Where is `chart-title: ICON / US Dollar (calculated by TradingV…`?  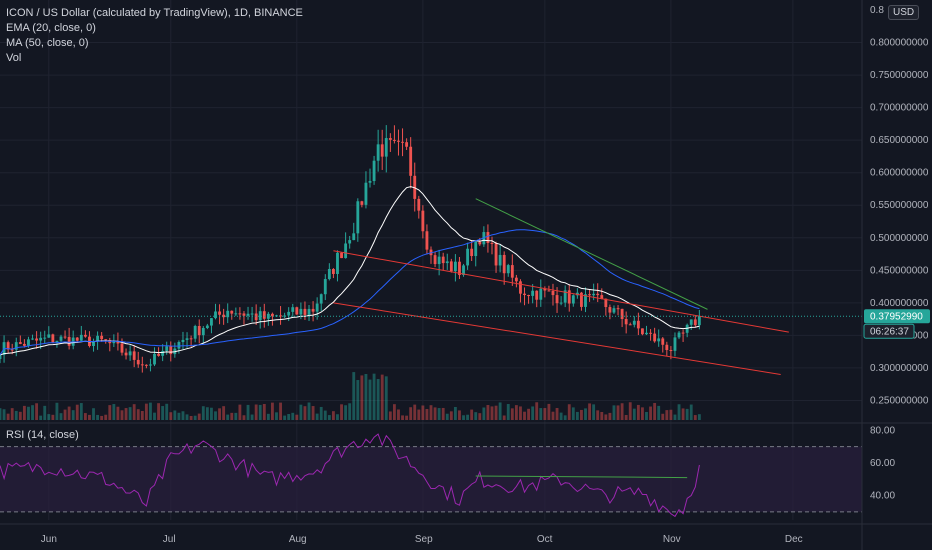
chart-title: ICON / US Dollar (calculated by TradingV… is located at coordinates (154, 13).